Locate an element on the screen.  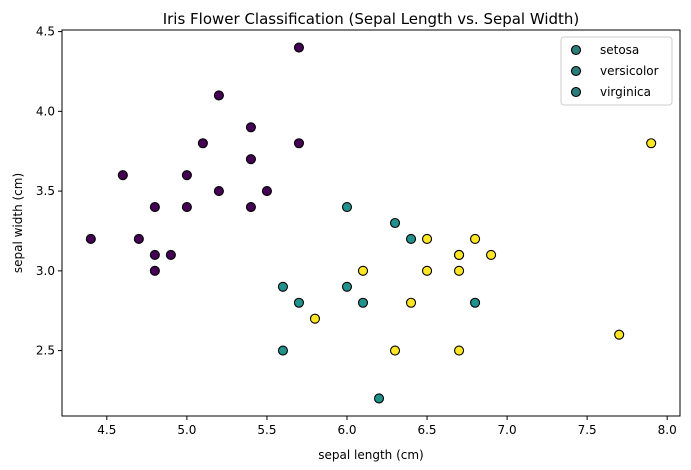
legend-marker-virginica is located at coordinates (576, 92).